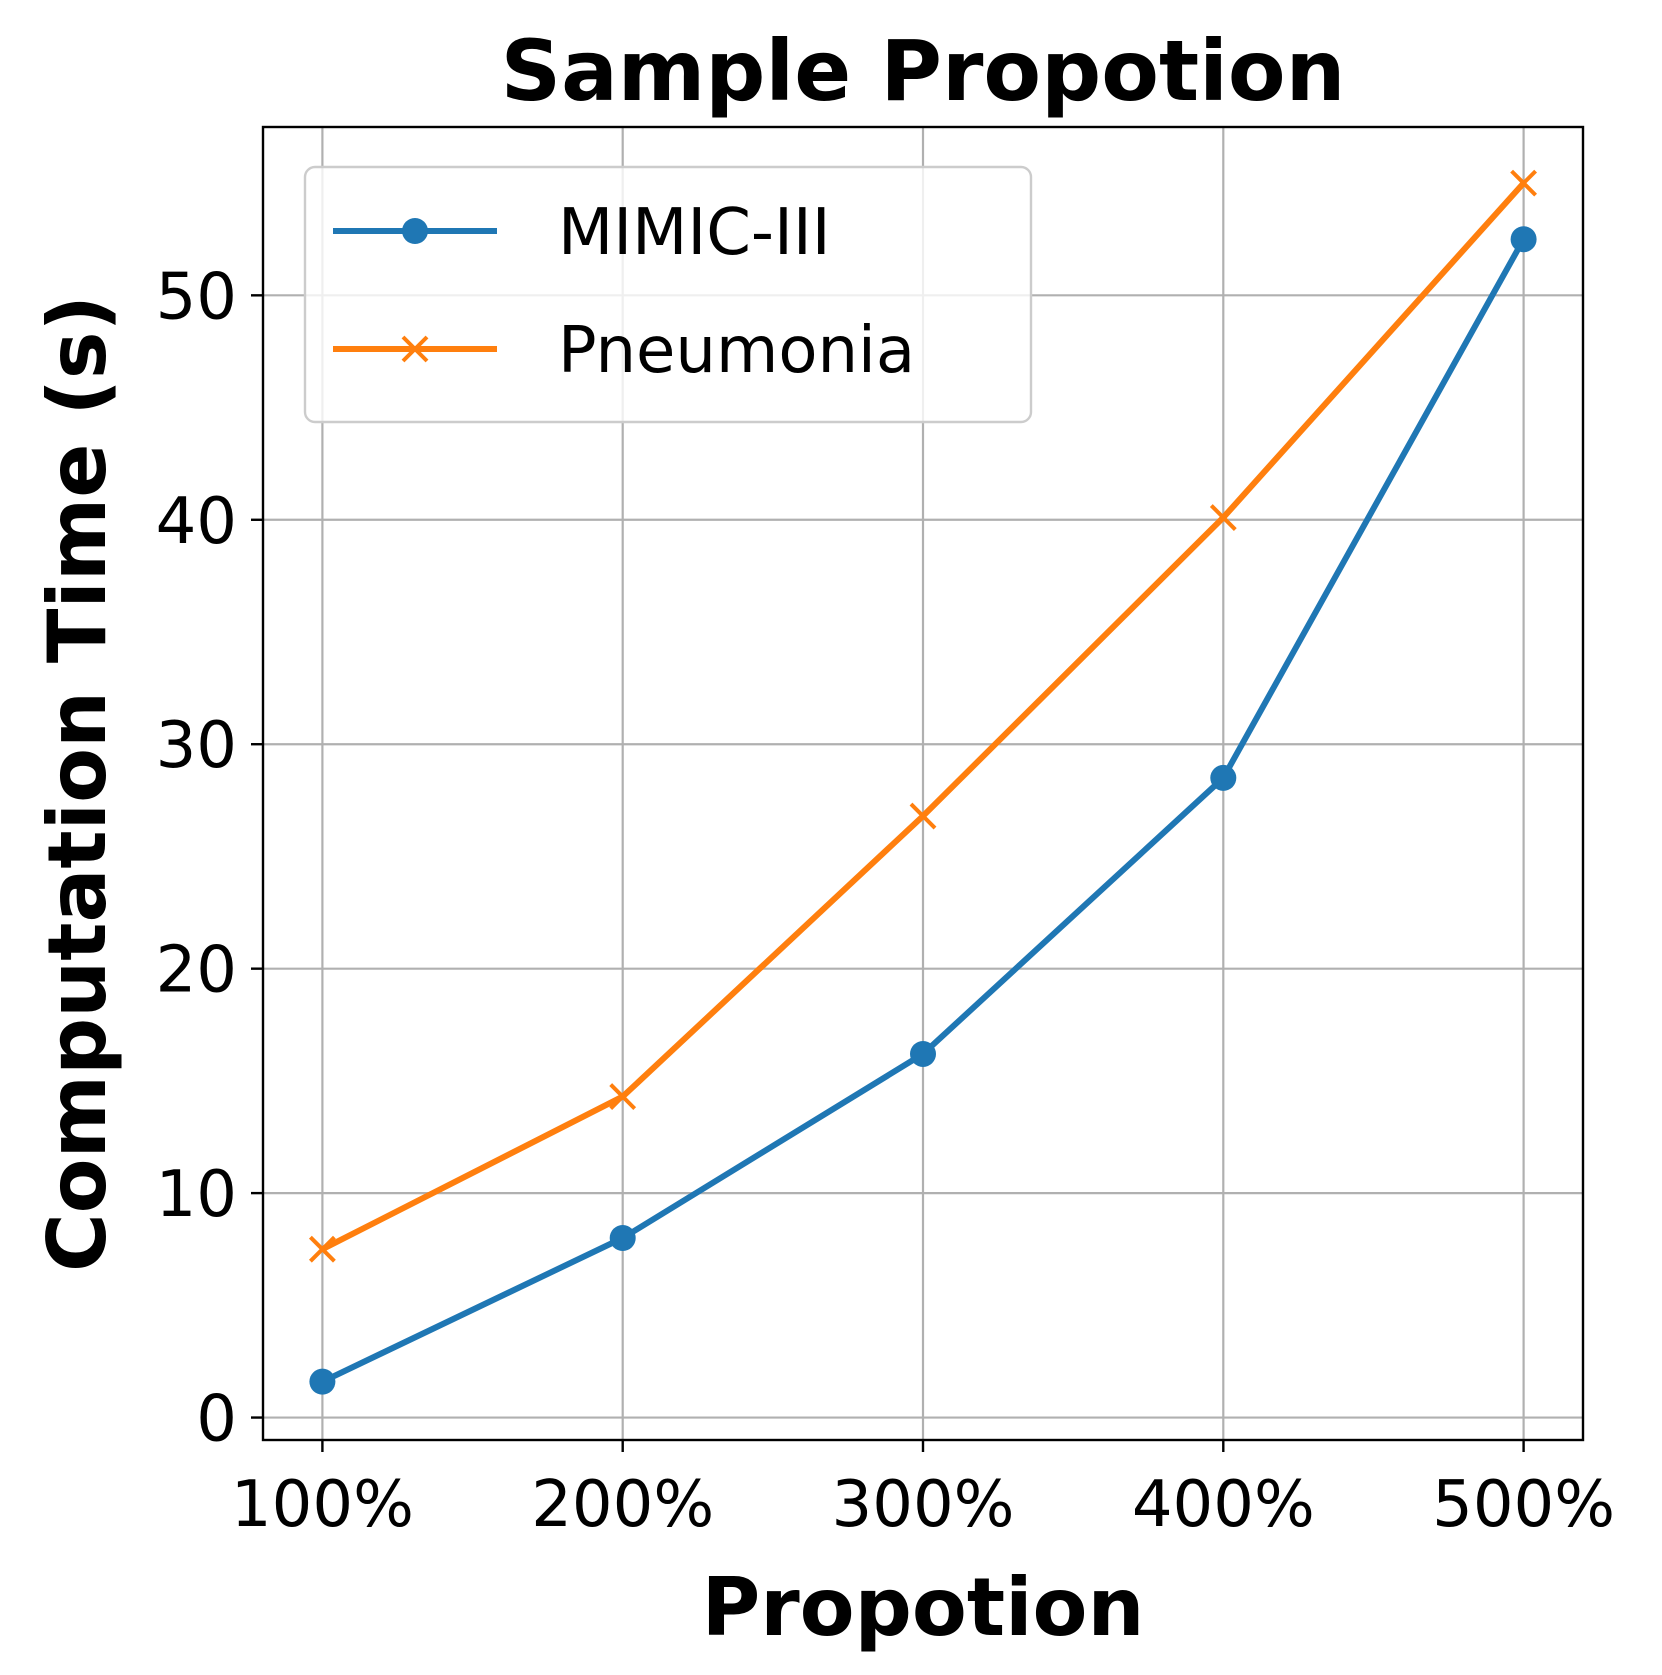  What do you see at coordinates (923, 71) in the screenshot?
I see `chart-title: Sample Propotion` at bounding box center [923, 71].